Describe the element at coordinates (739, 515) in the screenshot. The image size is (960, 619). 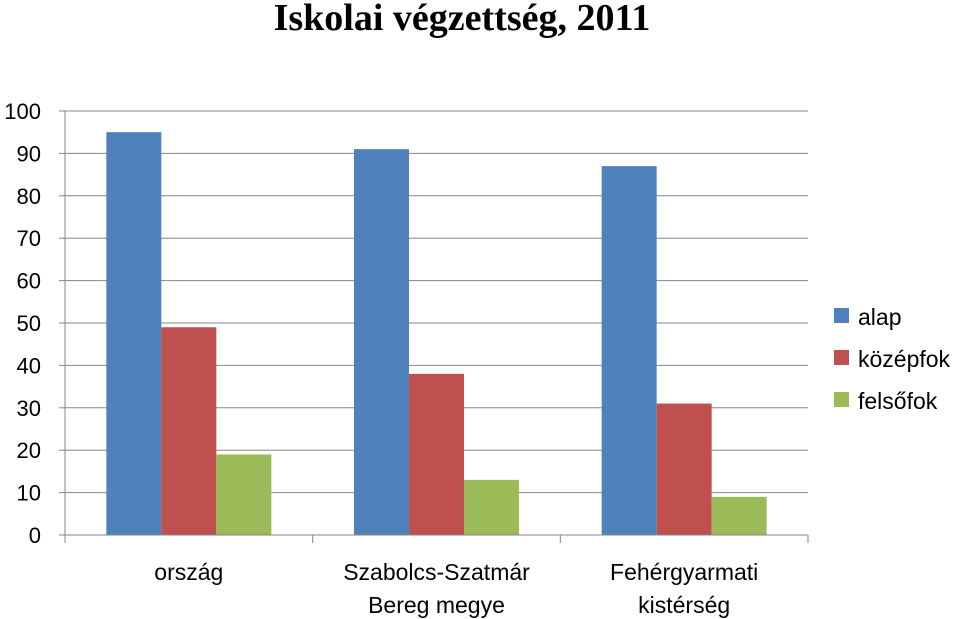
I see `bar-felsőfok-2` at that location.